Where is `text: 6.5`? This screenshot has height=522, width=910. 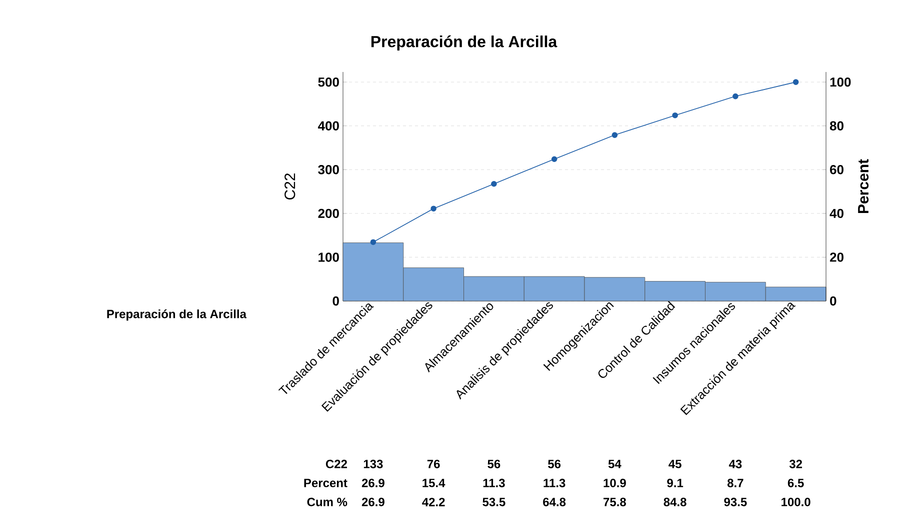
text: 6.5 is located at coordinates (796, 483).